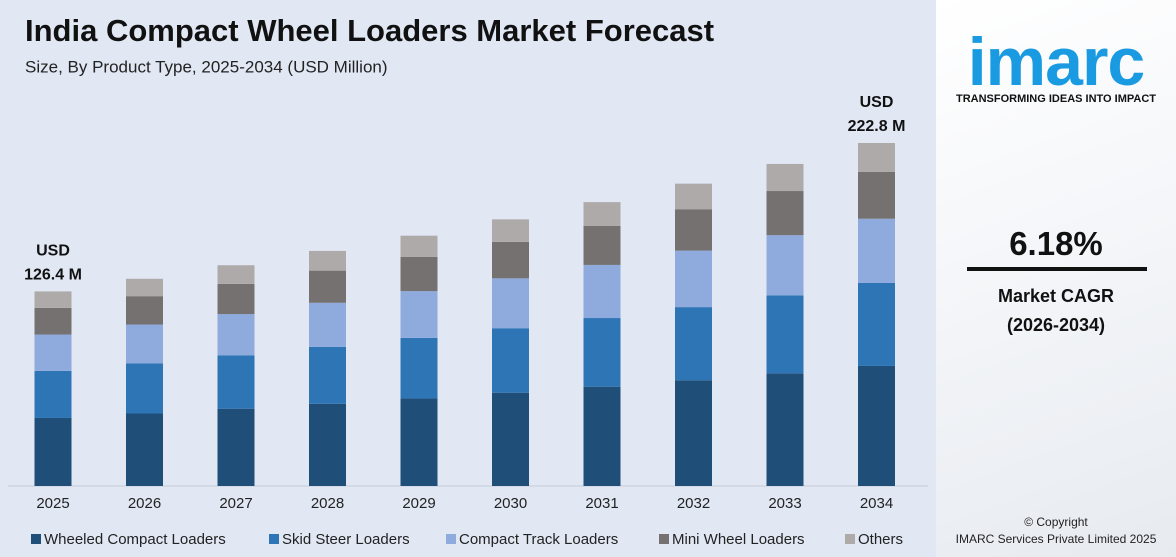  What do you see at coordinates (52, 503) in the screenshot?
I see `x-tick-label: 2025` at bounding box center [52, 503].